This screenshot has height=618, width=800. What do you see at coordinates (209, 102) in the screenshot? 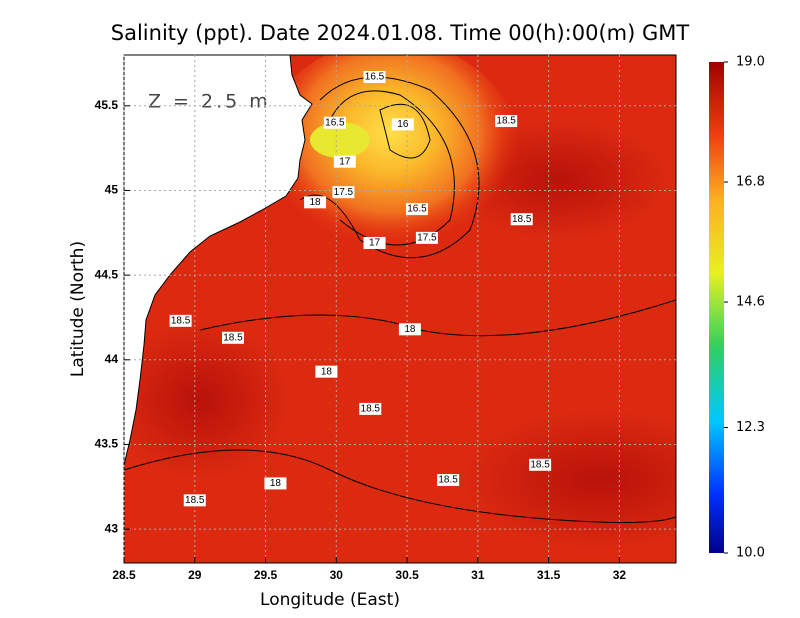
I see `annotation: Z = 2.5 m` at bounding box center [209, 102].